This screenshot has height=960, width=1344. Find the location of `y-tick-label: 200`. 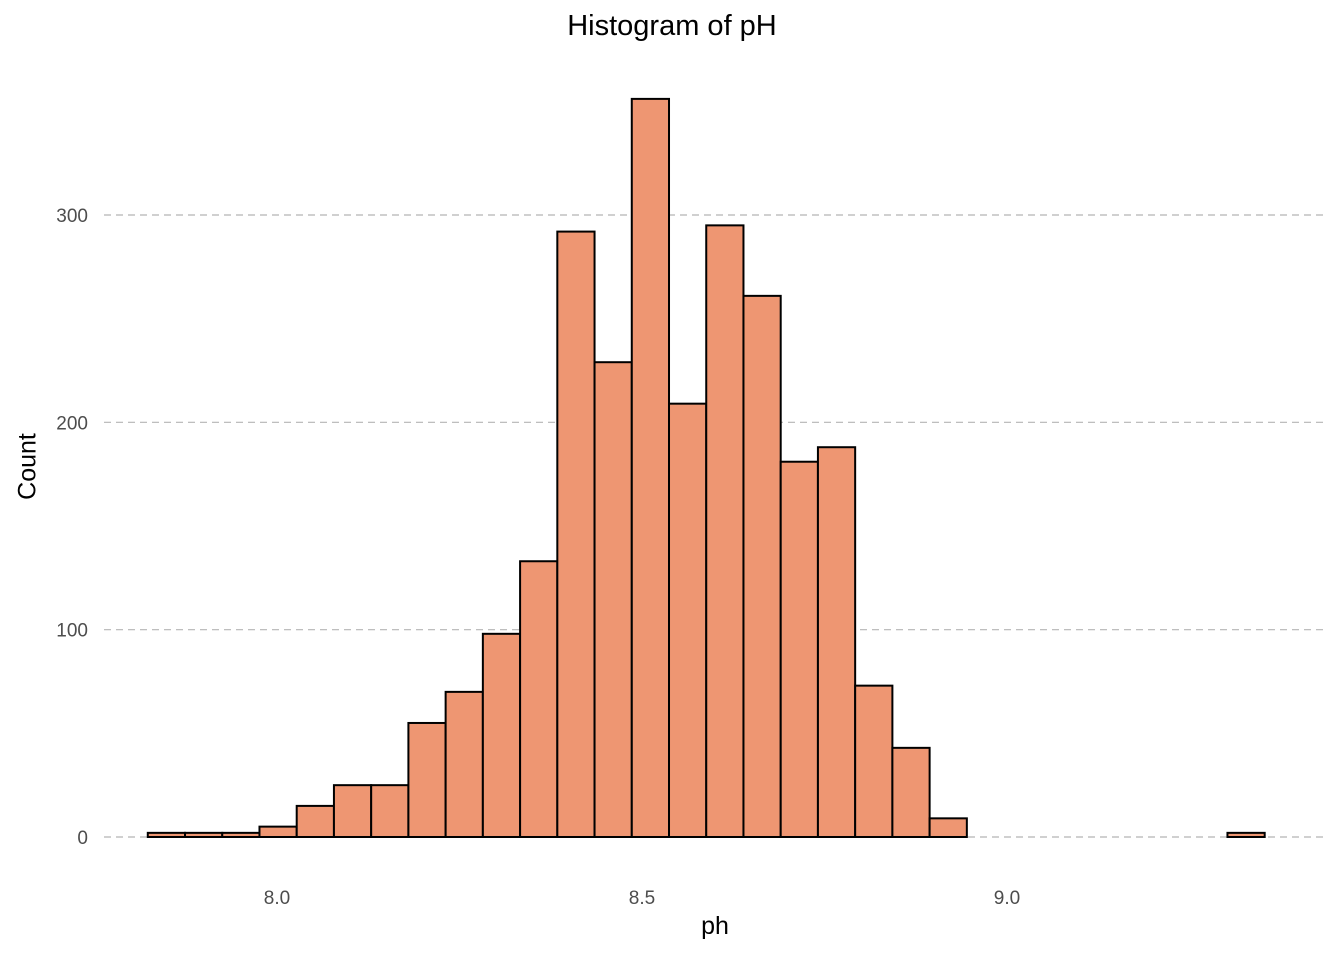

y-tick-label: 200 is located at coordinates (72, 423).